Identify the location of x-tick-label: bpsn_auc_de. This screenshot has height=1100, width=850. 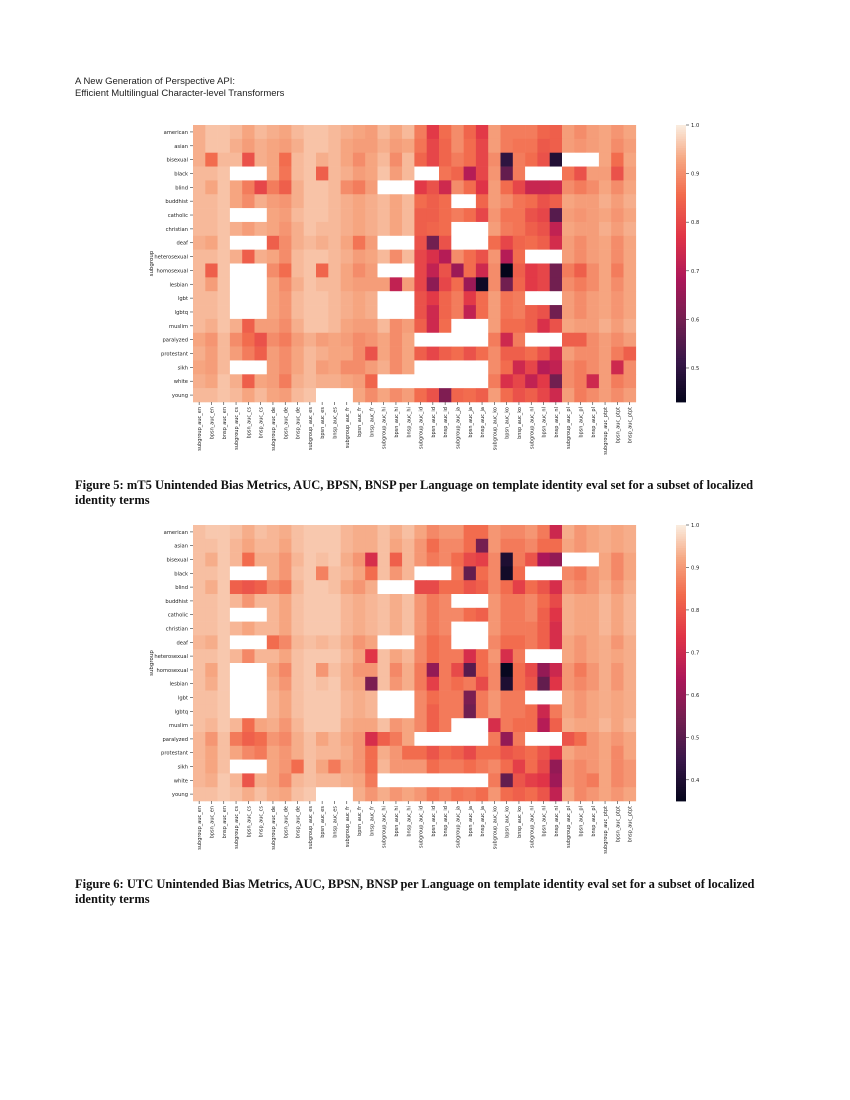
(286, 423).